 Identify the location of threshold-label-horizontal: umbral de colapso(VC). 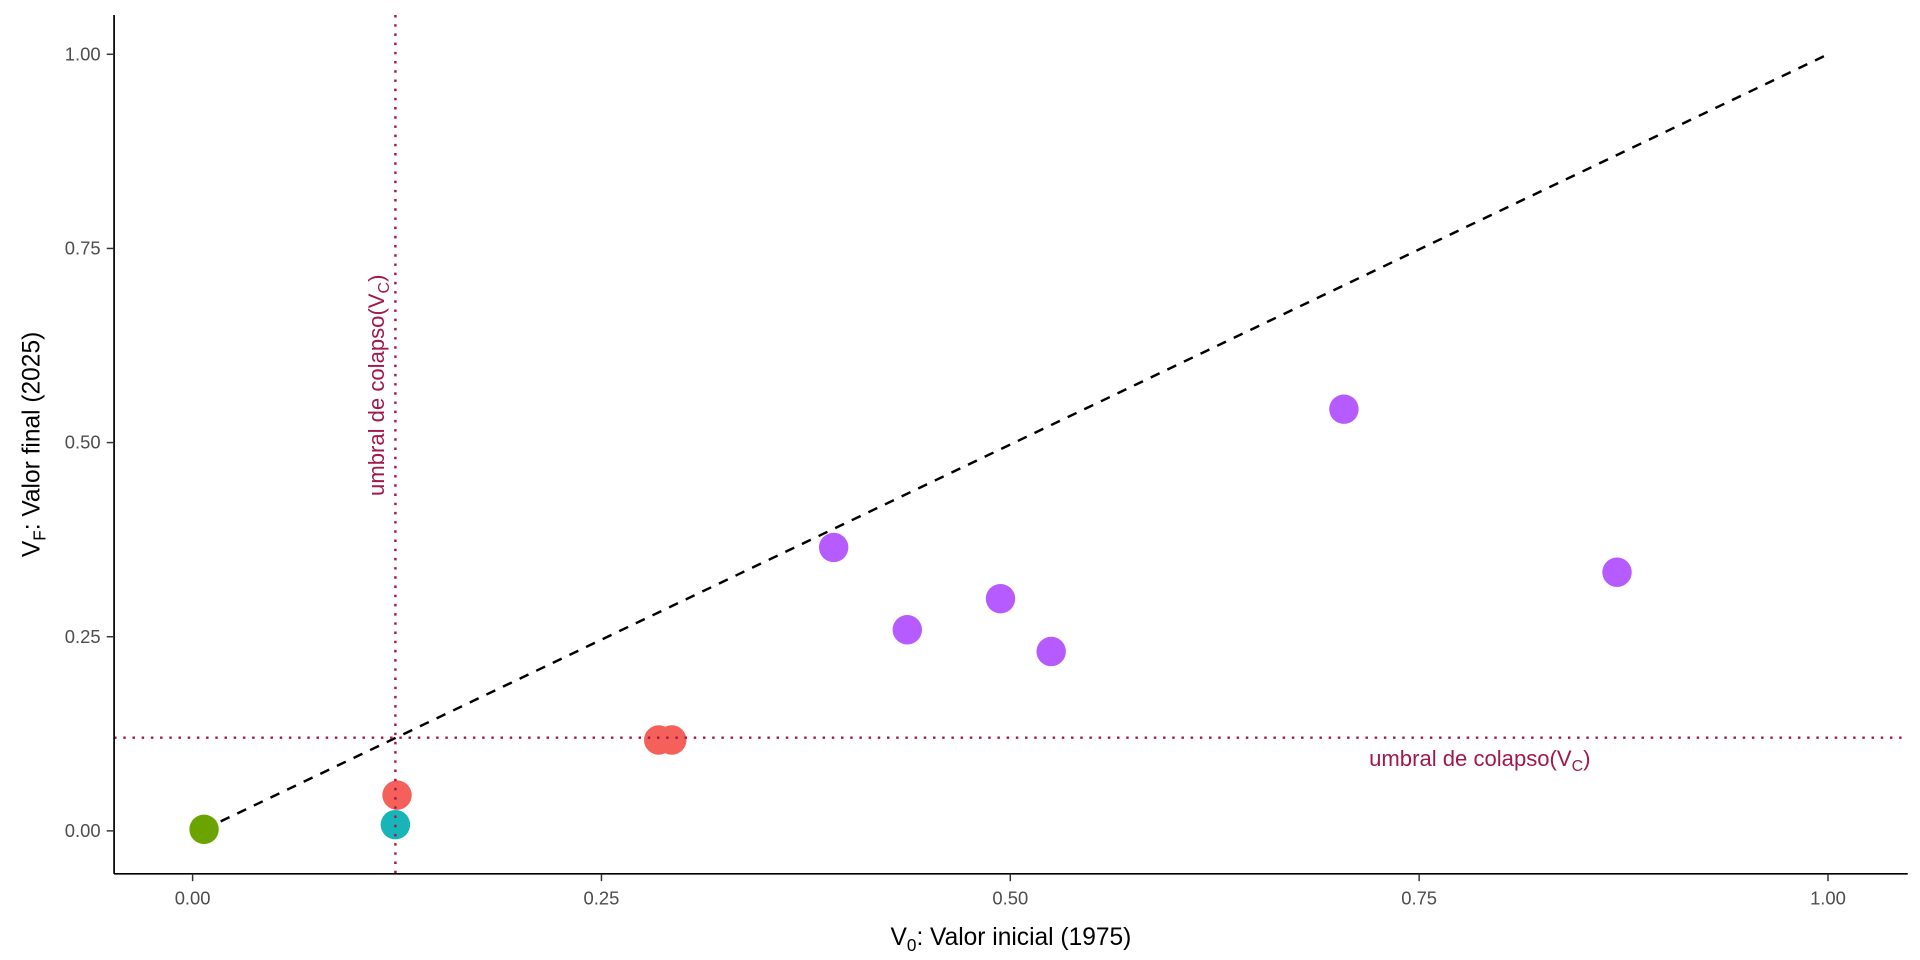
(1479, 760).